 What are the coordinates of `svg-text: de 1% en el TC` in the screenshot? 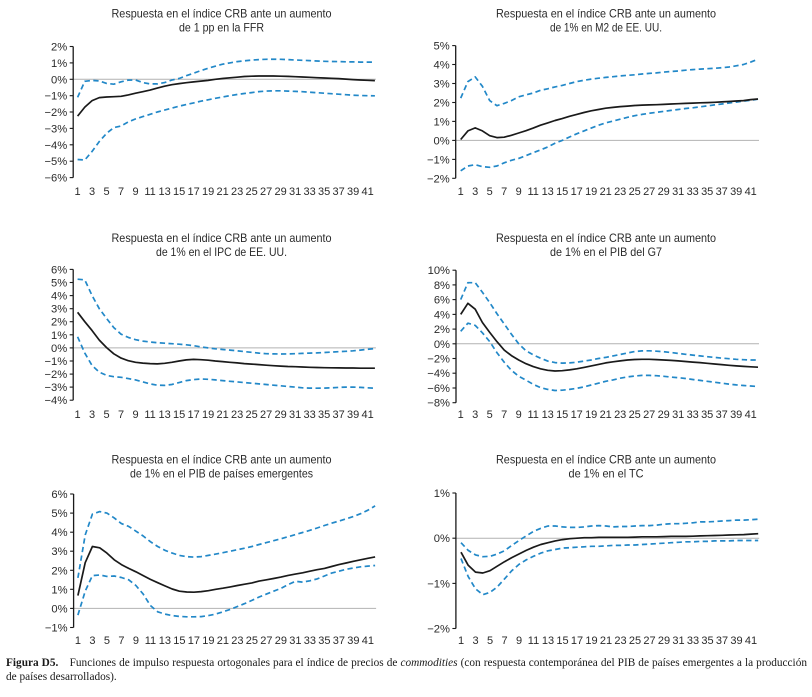 It's located at (606, 474).